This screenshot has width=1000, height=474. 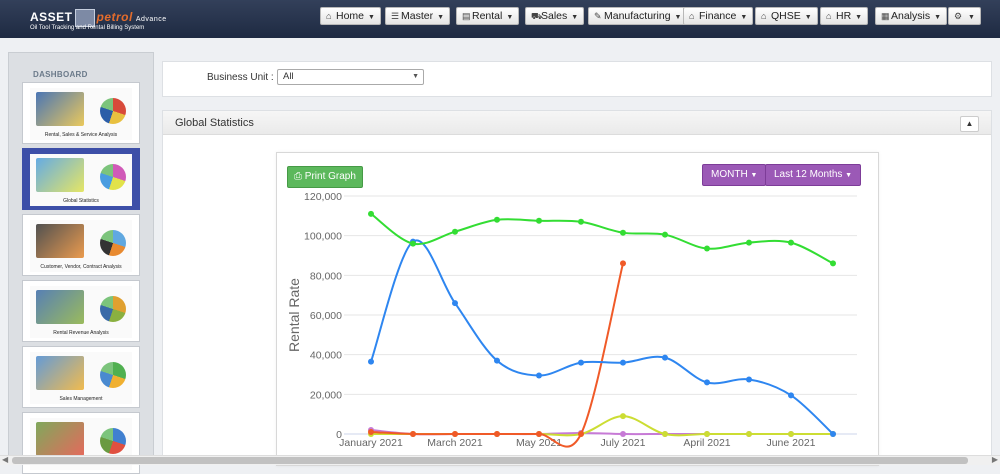 I want to click on menu-label: Manufacturing, so click(x=637, y=16).